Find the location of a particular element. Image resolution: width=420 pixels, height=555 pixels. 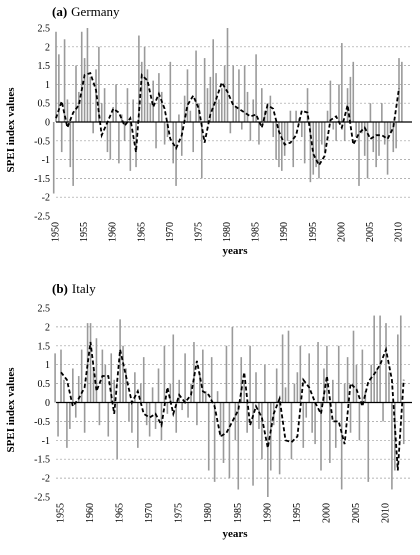

panel-title-italy: (b) Italy is located at coordinates (74, 288).